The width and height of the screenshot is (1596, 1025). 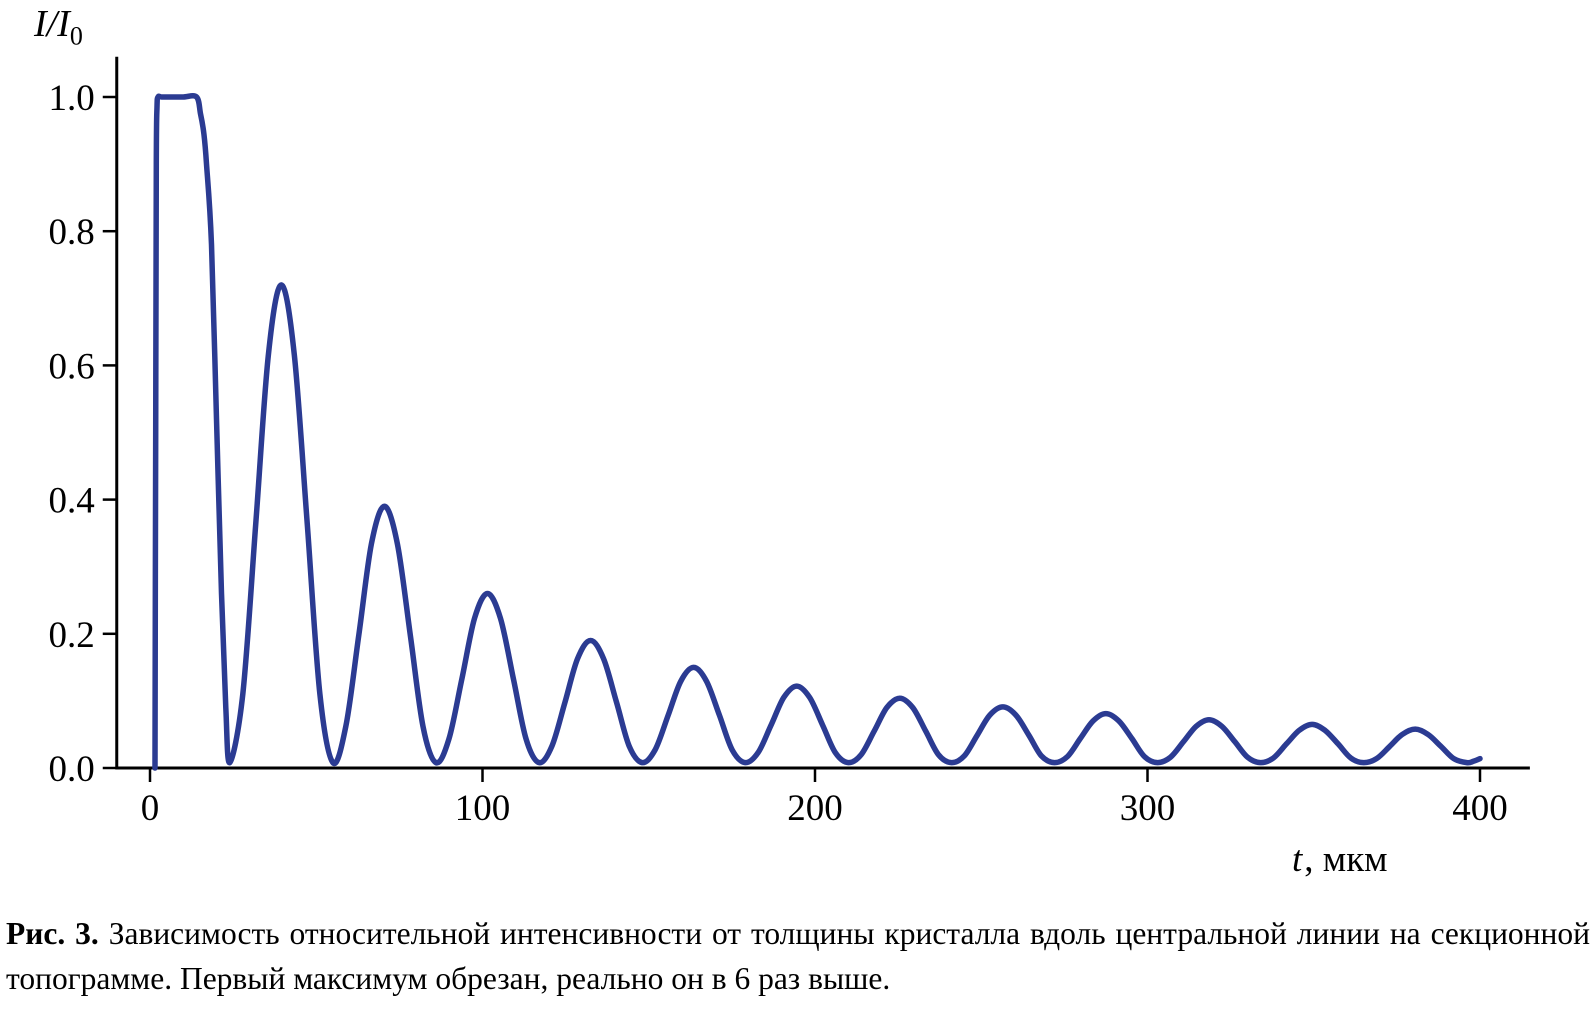 What do you see at coordinates (150, 808) in the screenshot?
I see `x-tick-label: 0` at bounding box center [150, 808].